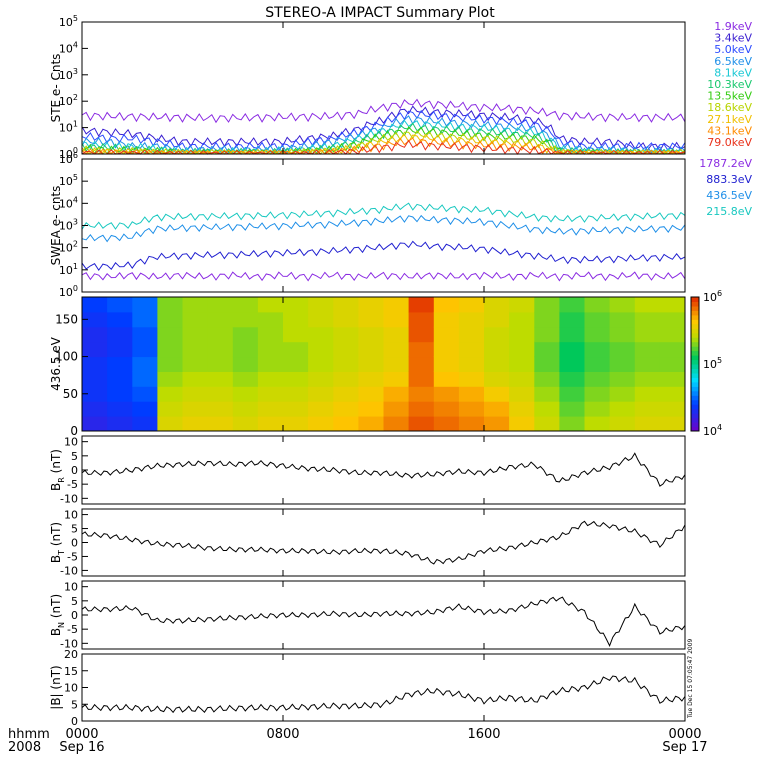  I want to click on bt-yticklabel-3: 5, so click(74, 529).